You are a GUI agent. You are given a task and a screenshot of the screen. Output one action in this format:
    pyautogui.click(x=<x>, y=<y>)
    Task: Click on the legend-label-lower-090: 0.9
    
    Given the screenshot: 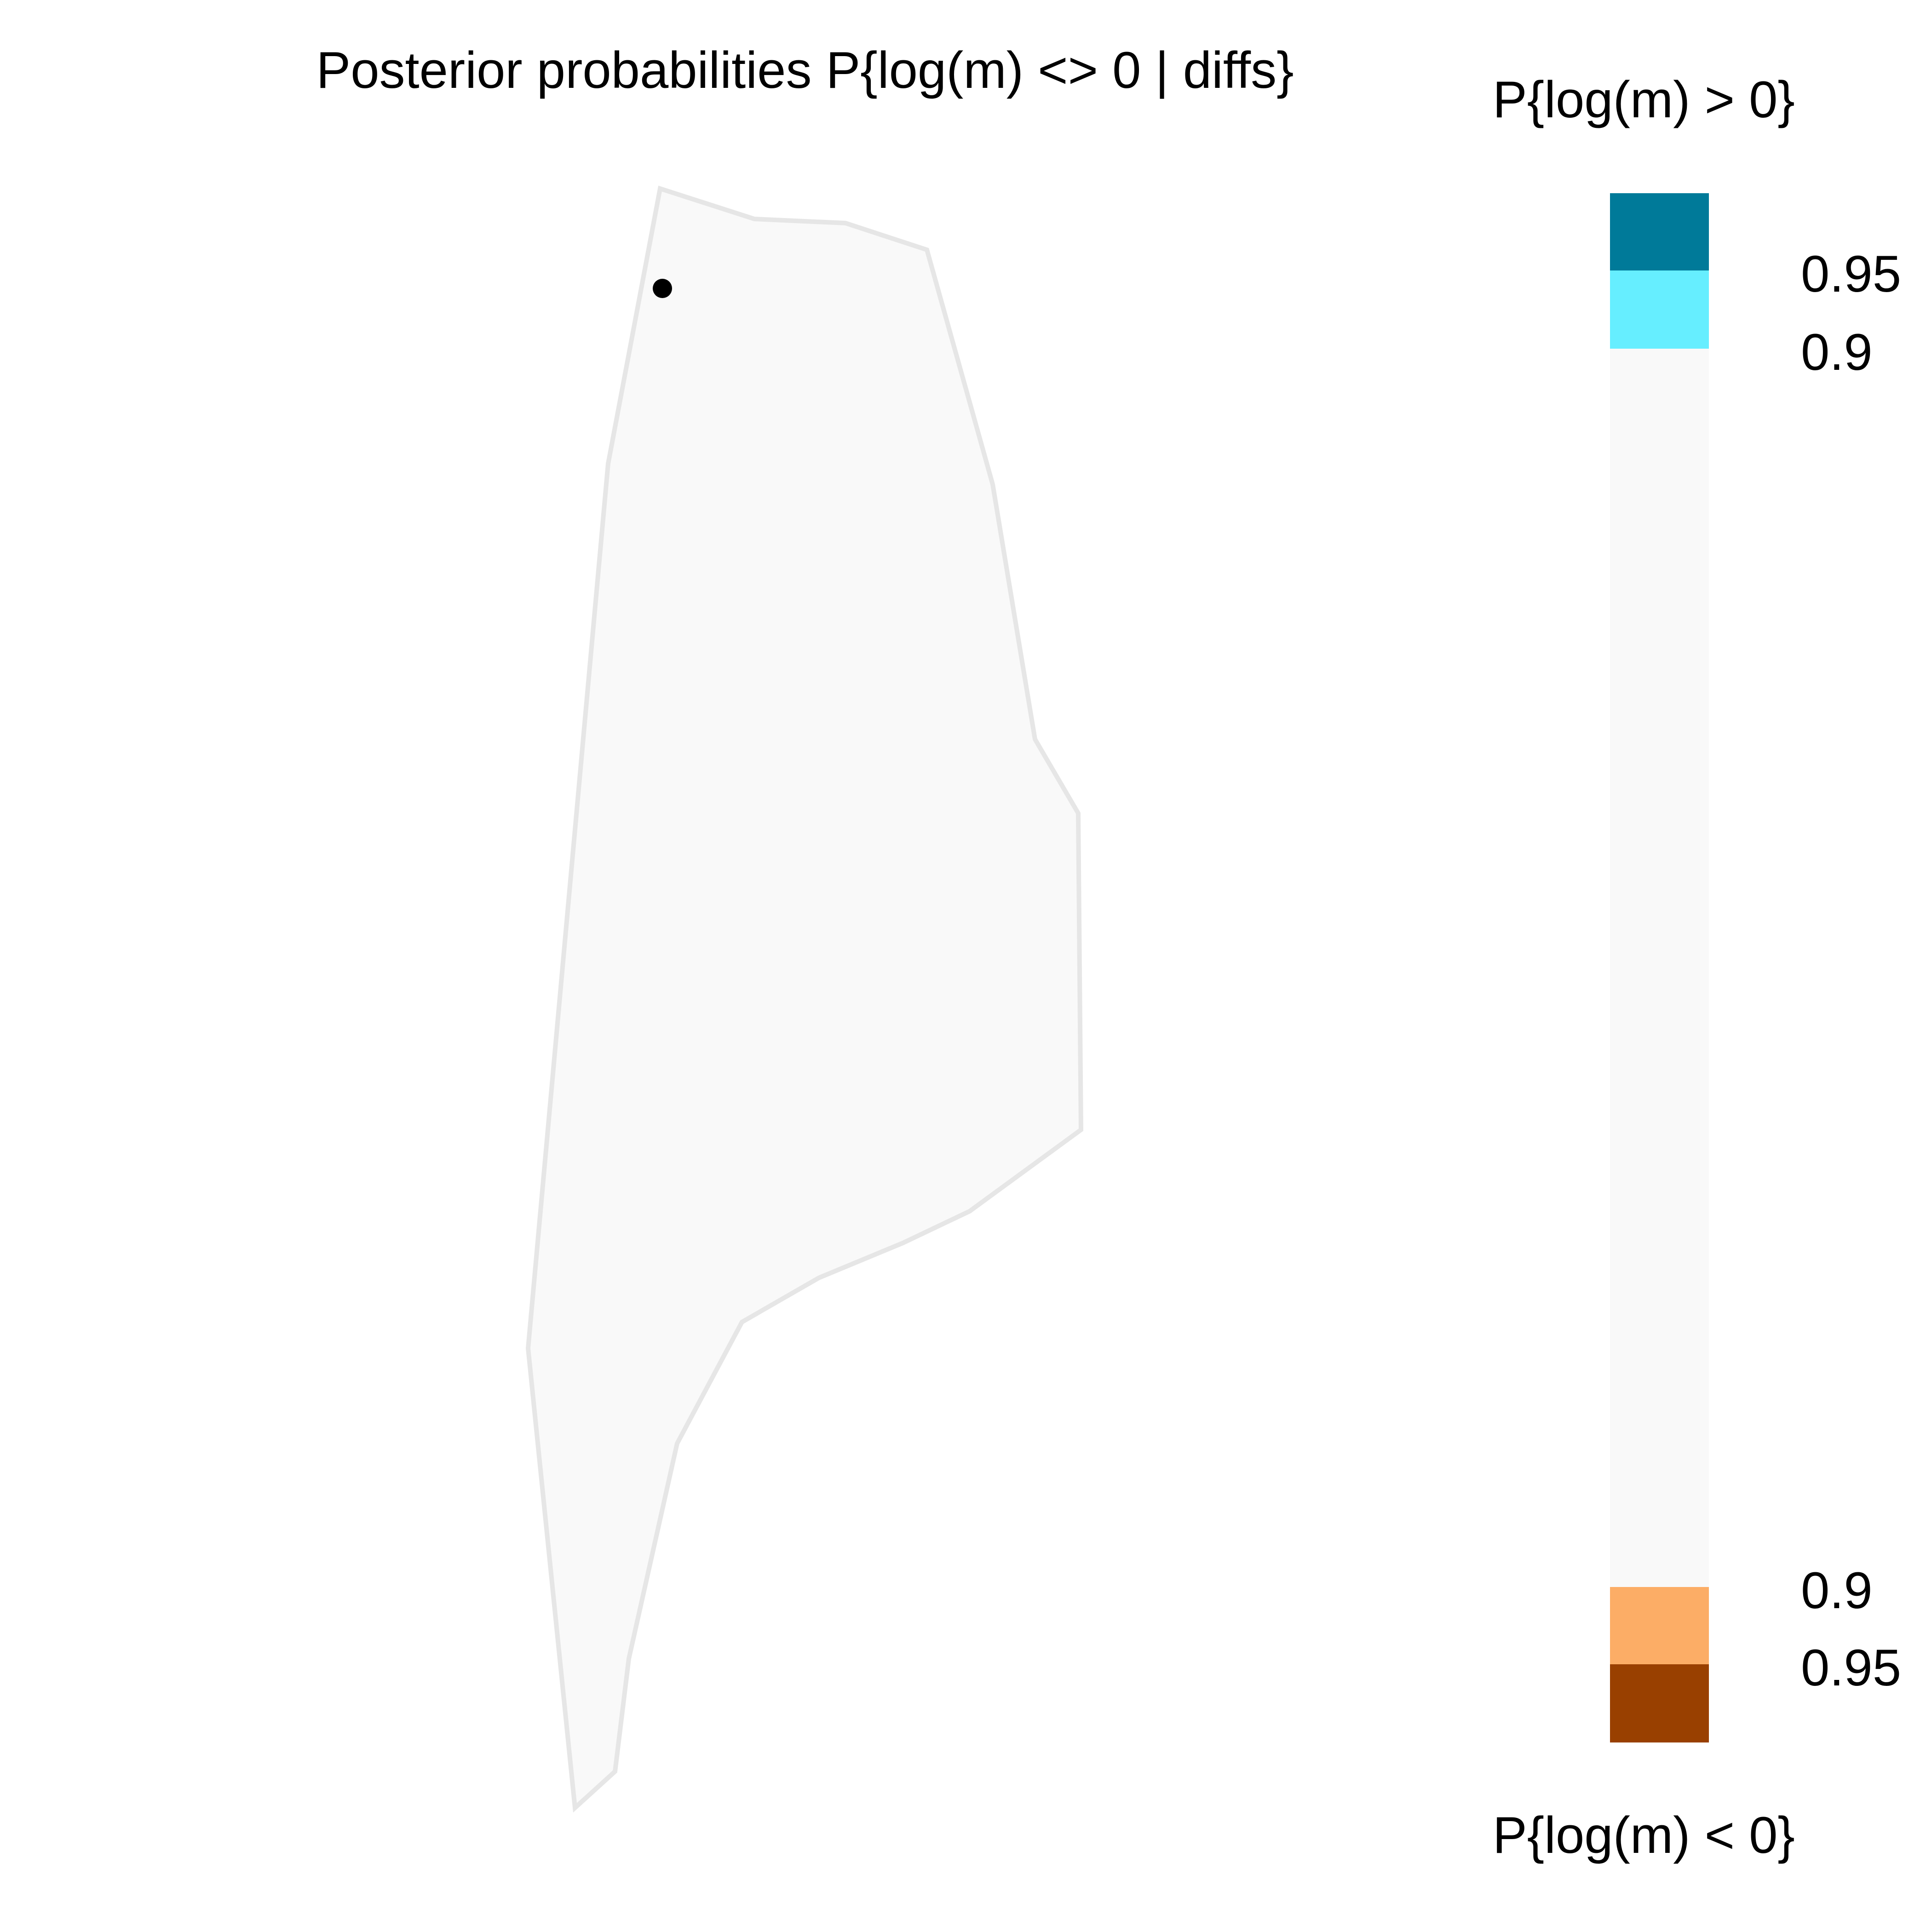 What is the action you would take?
    pyautogui.click(x=1837, y=1590)
    